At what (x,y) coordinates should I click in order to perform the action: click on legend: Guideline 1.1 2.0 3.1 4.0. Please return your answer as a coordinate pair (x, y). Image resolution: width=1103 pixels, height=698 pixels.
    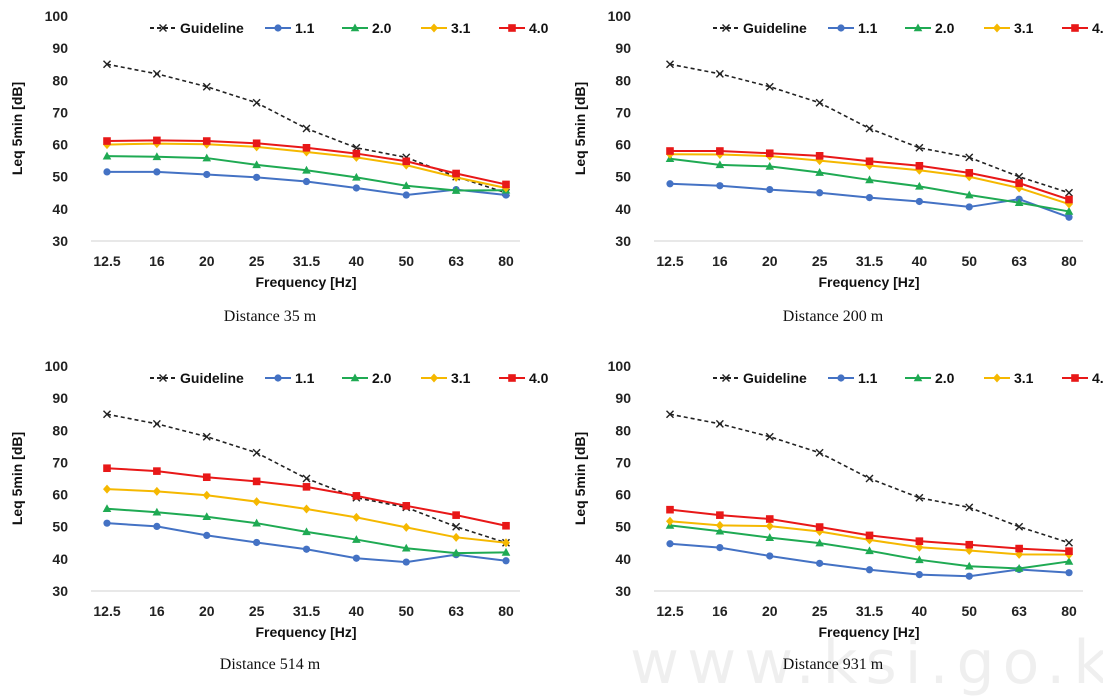
    Looking at the image, I should click on (349, 378).